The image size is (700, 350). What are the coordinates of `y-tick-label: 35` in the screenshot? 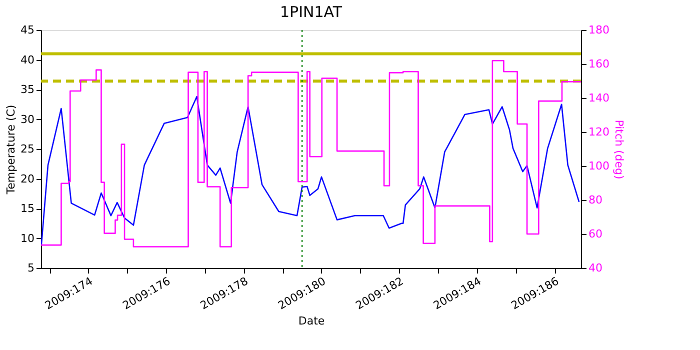 It's located at (27, 89).